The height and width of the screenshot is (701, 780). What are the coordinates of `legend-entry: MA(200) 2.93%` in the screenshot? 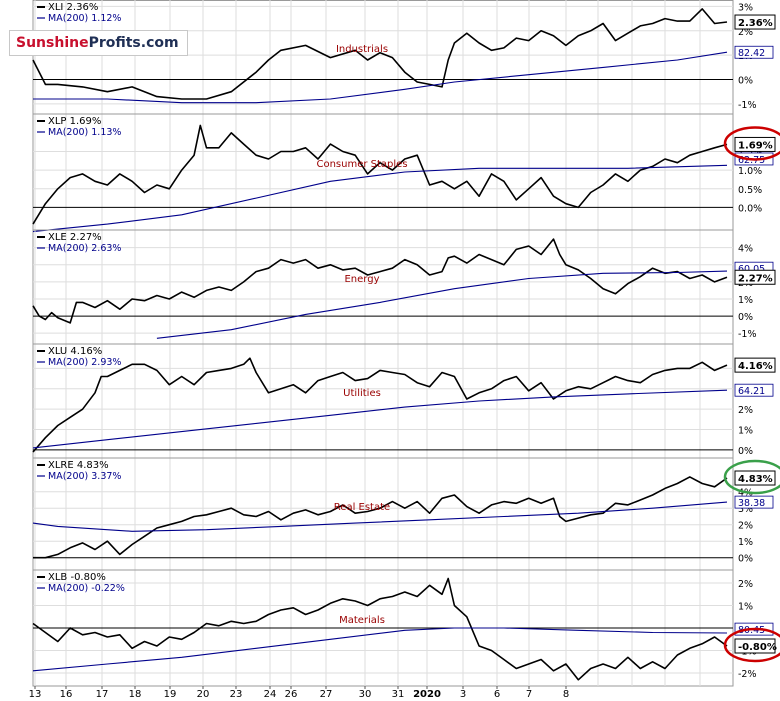 It's located at (84, 362).